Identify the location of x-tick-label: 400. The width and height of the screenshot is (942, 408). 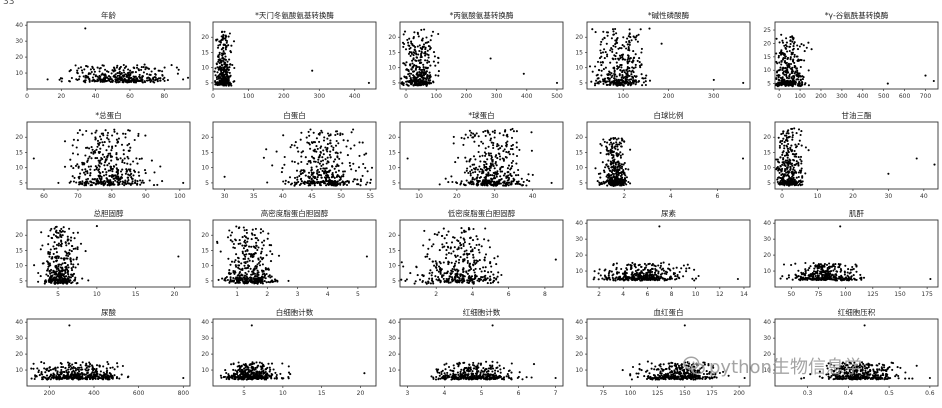
(863, 96).